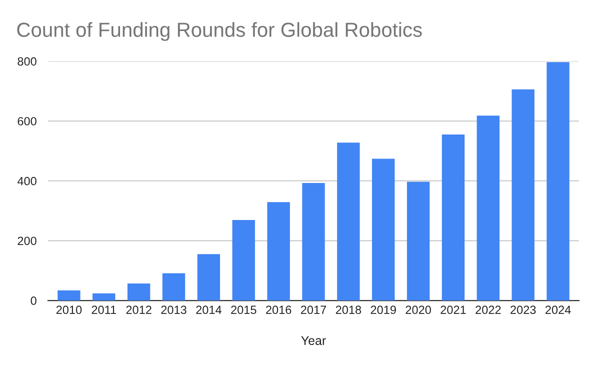  Describe the element at coordinates (27, 241) in the screenshot. I see `y-tick-label: 200` at that location.